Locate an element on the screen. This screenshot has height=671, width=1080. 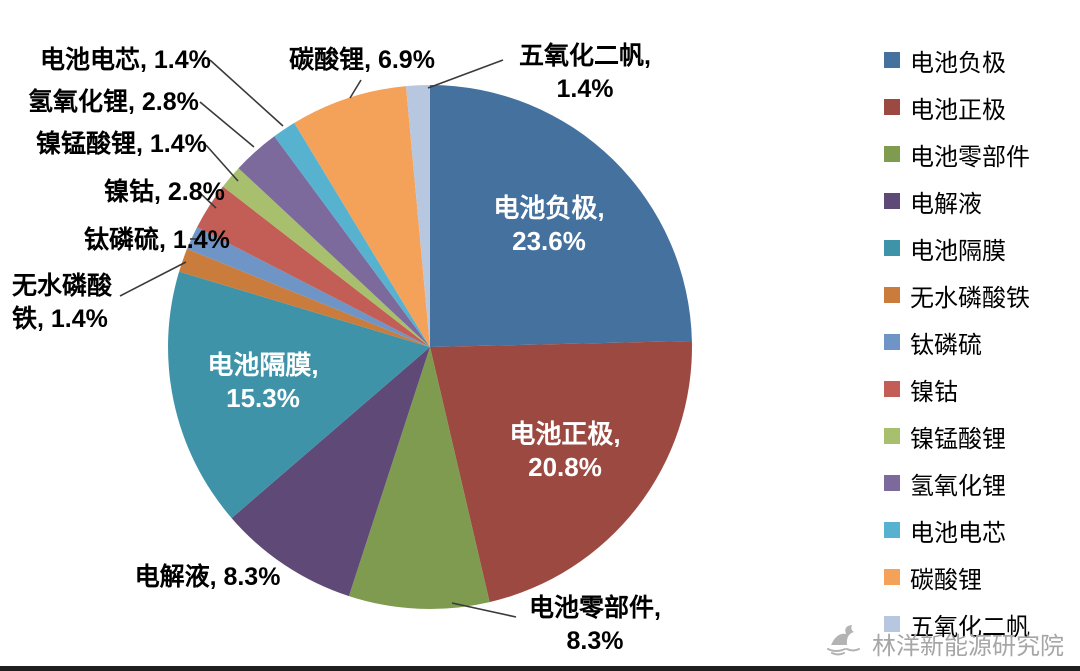
pie-callout-label-3: 电池零部件, 8.3% is located at coordinates (595, 624).